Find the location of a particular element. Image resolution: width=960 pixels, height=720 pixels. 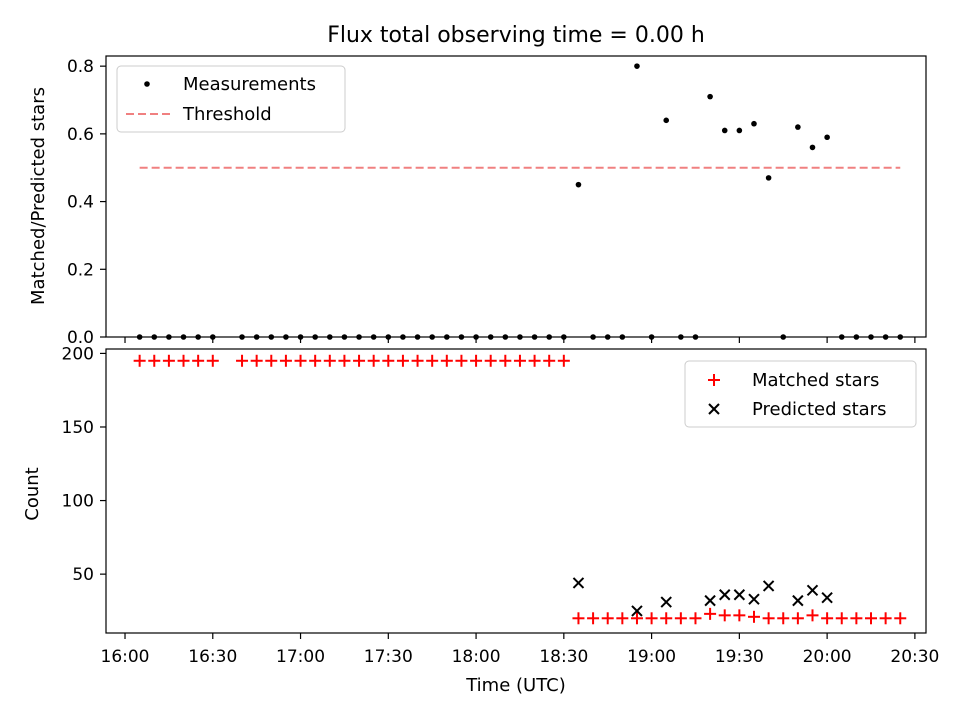

bottom-legend-box is located at coordinates (800, 394).